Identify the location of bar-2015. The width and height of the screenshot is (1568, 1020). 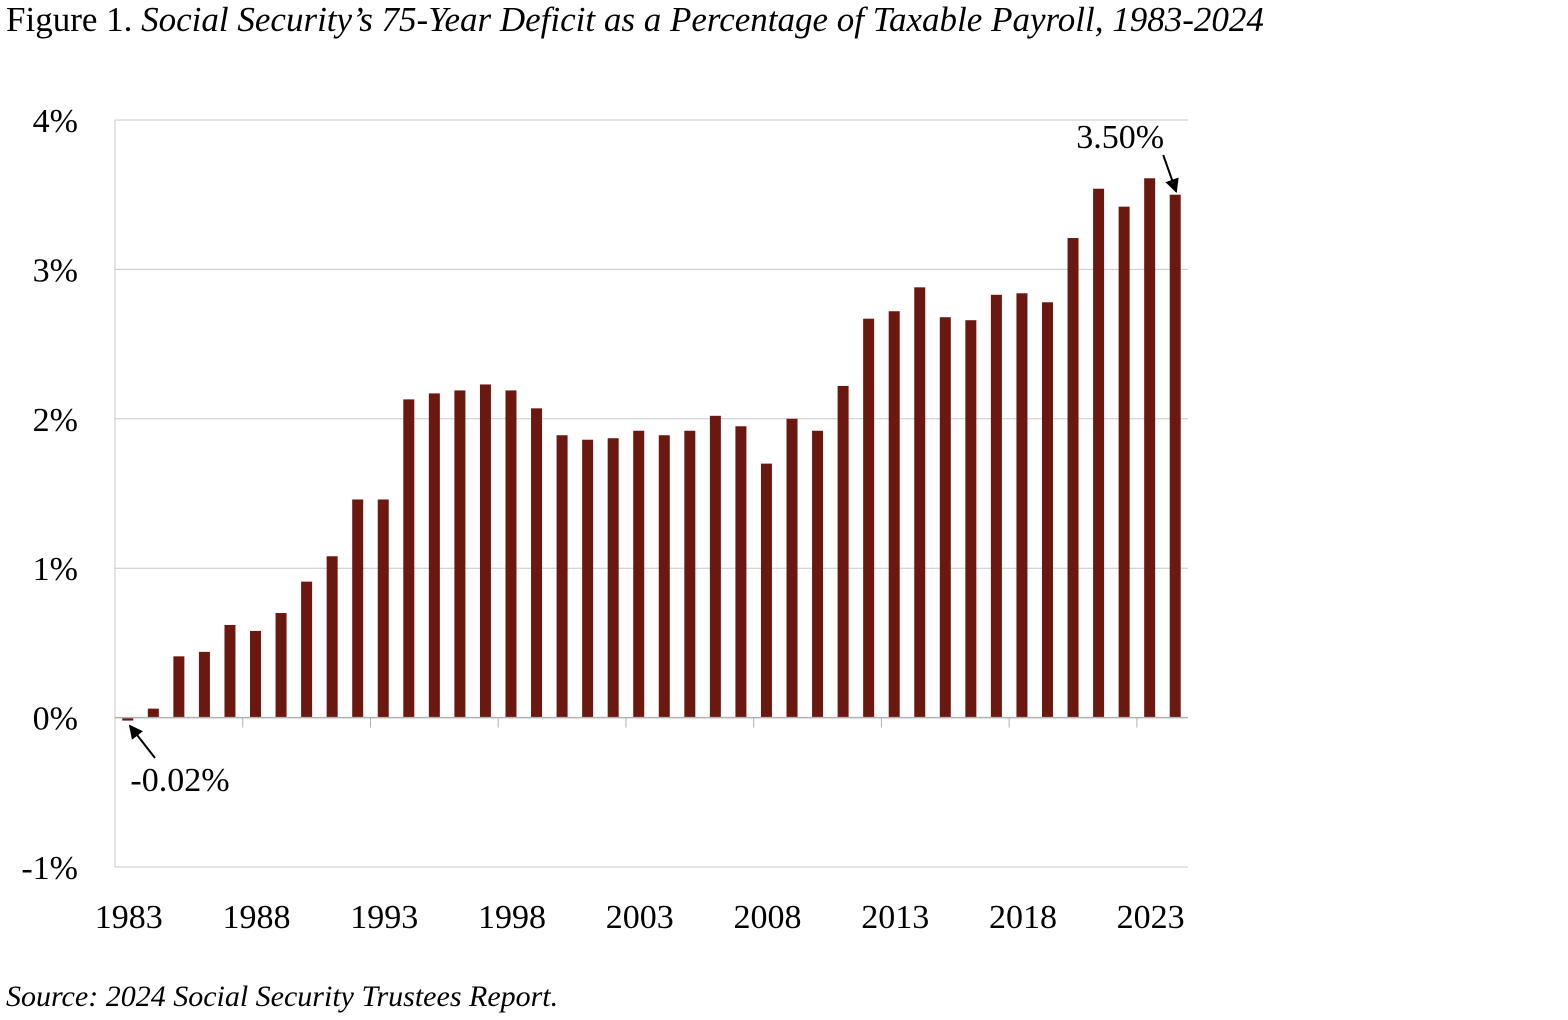
(945, 517).